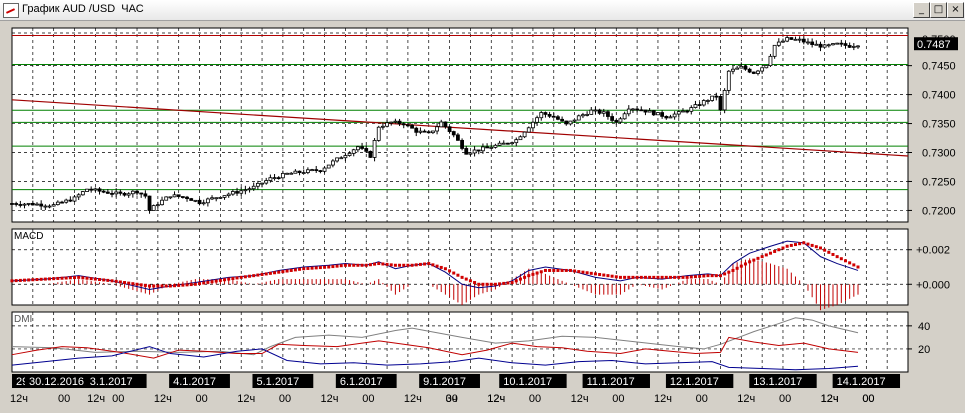 The image size is (965, 413). I want to click on date-label: 10.1.2017, so click(527, 382).